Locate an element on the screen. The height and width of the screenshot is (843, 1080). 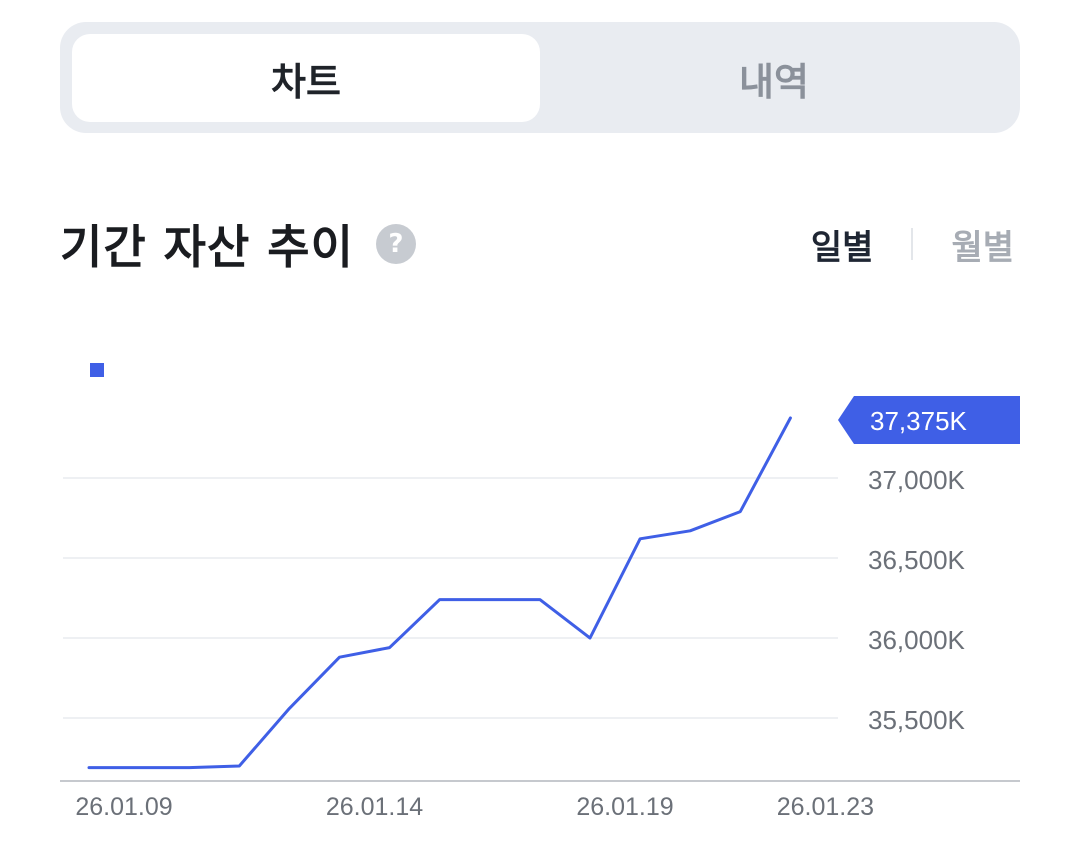
x-axis-labels: 26.01.09 26.01.14 26.01.19 26.01.23 is located at coordinates (474, 807).